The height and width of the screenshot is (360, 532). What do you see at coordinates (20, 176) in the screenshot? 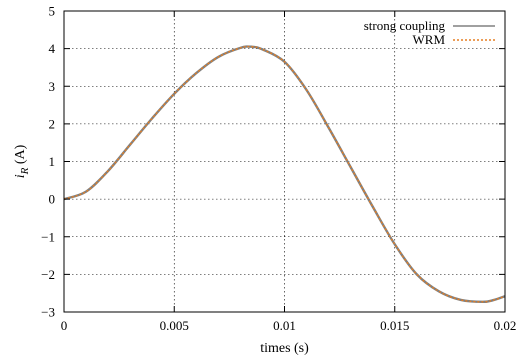
I see `y-axis-label-main: i` at bounding box center [20, 176].